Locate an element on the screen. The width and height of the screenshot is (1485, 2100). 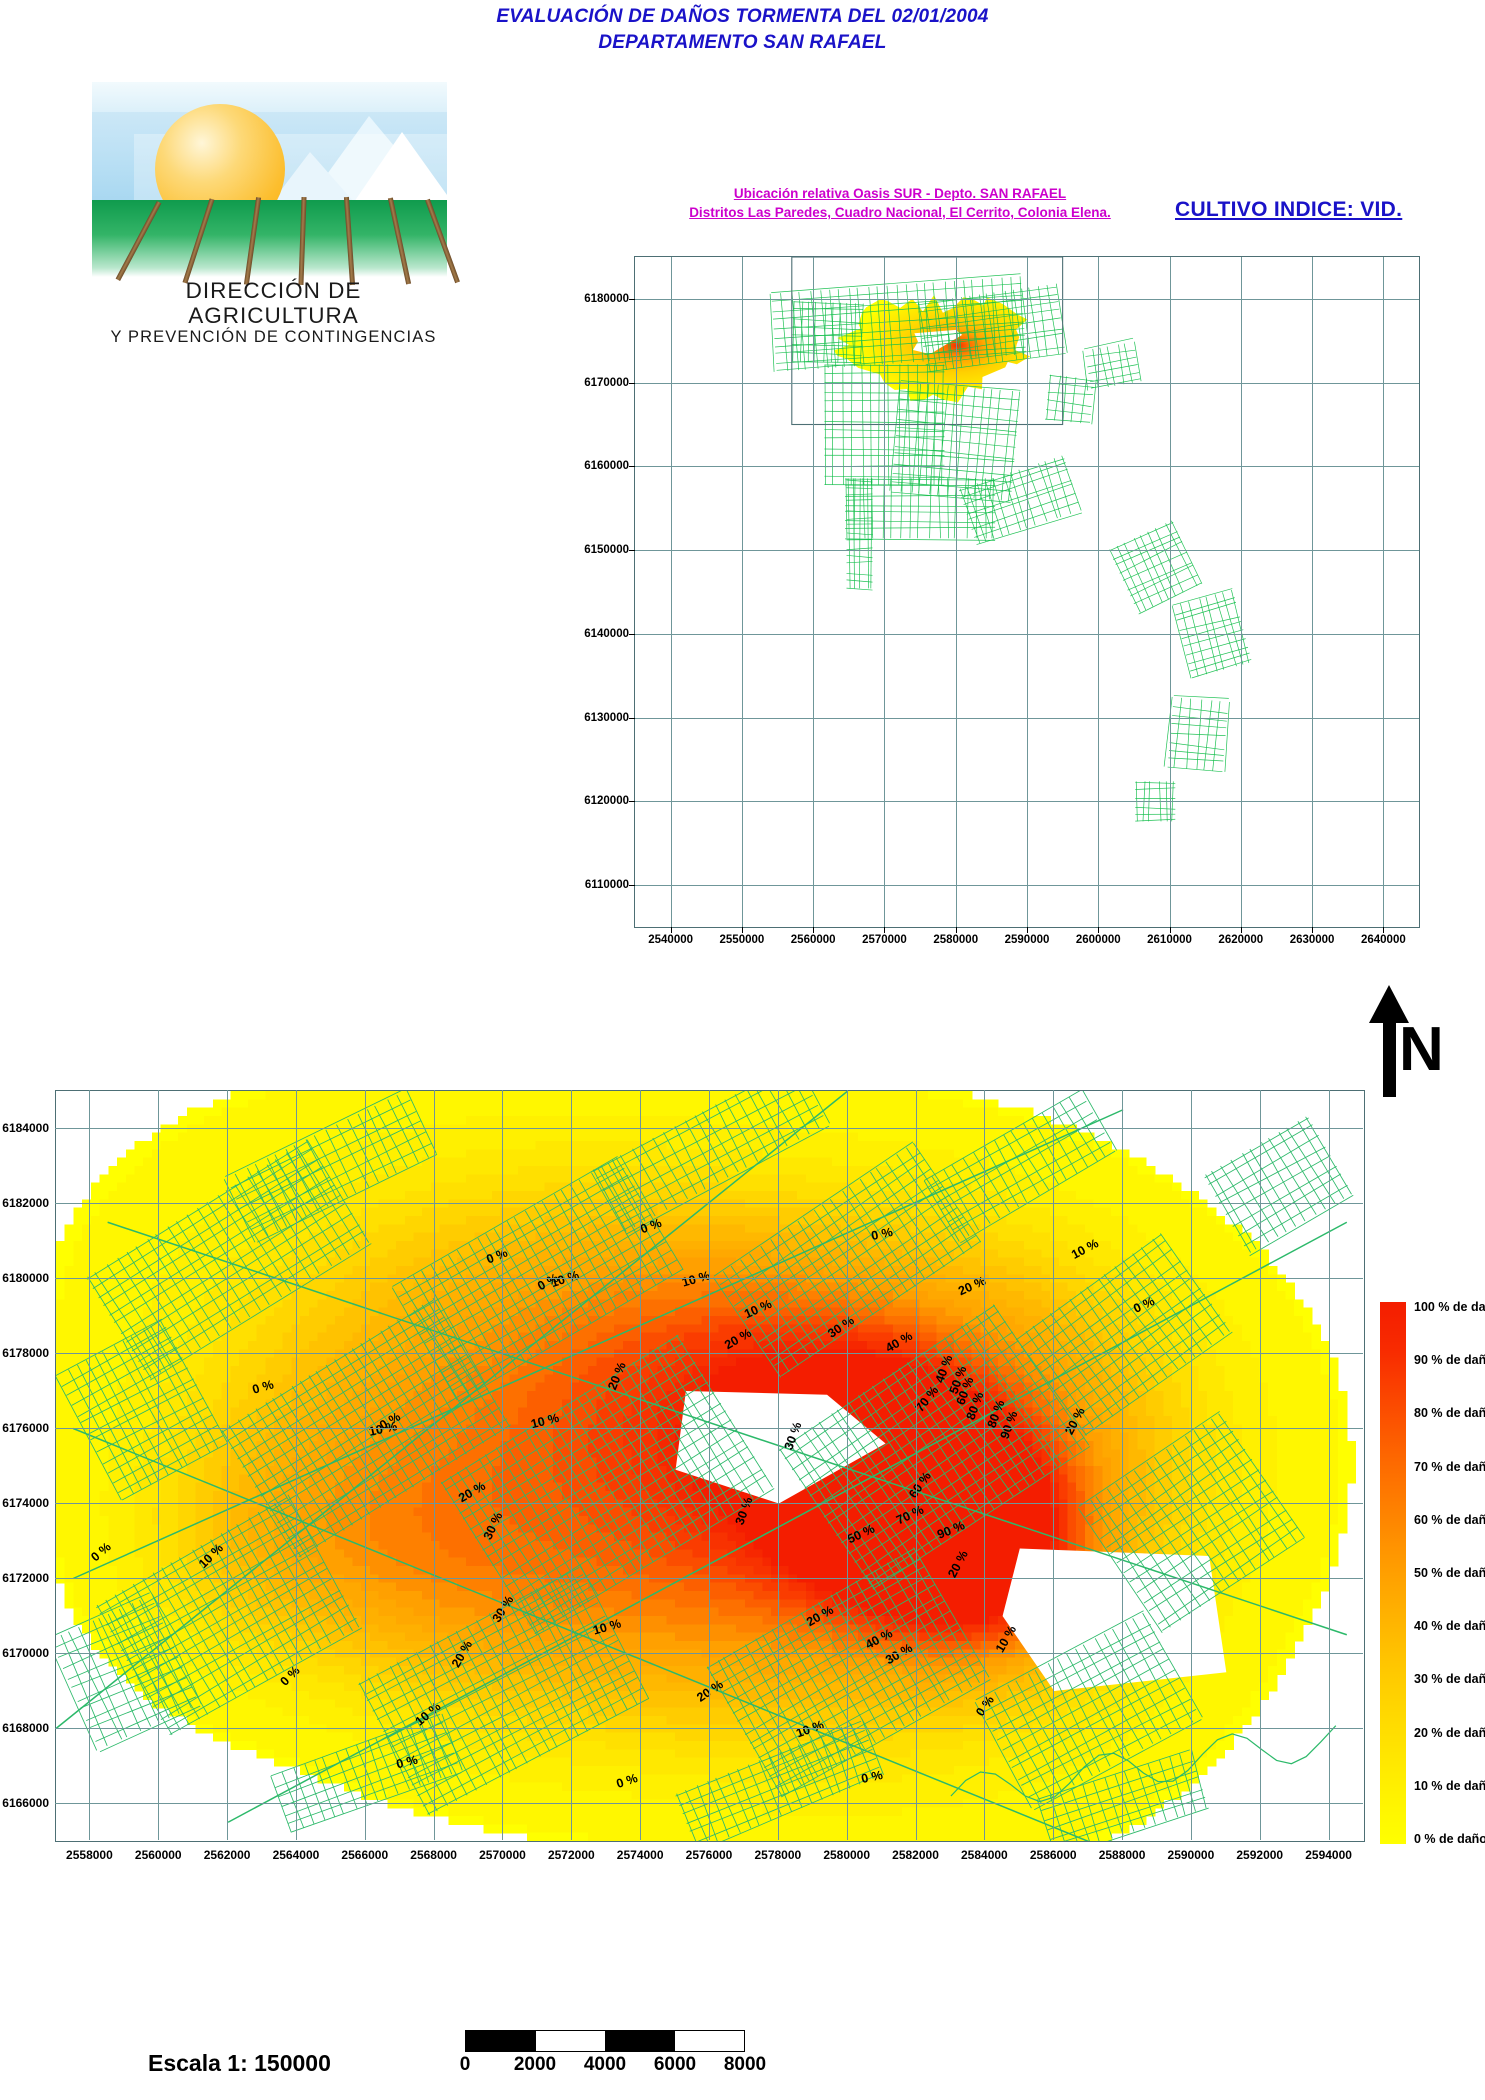
inset-x-tick-label: 2570000 is located at coordinates (884, 940).